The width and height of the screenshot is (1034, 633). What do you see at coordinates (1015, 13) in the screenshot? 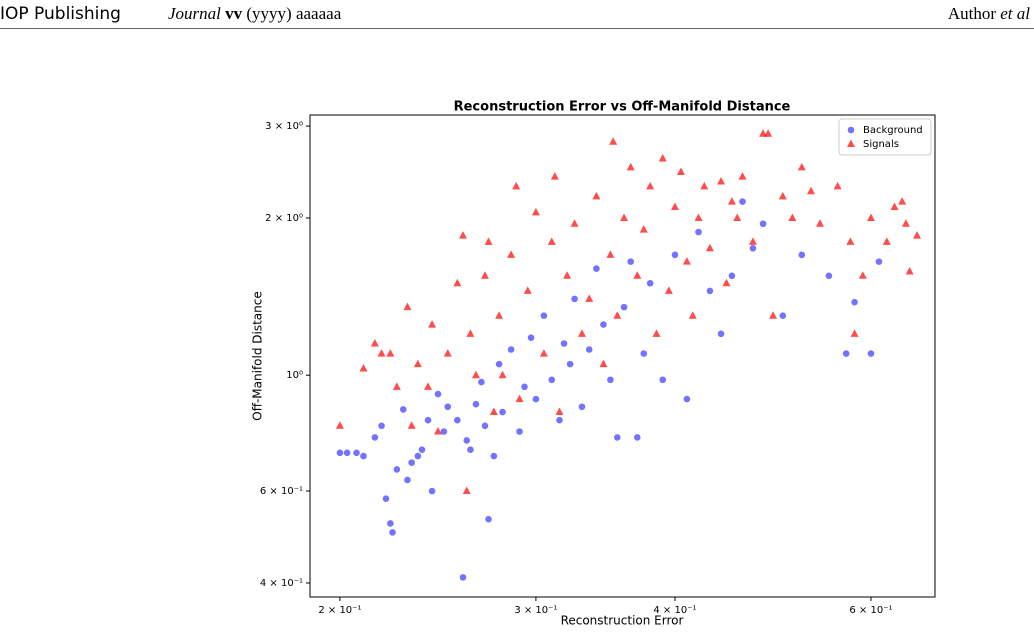
I see `et-al: et al` at bounding box center [1015, 13].